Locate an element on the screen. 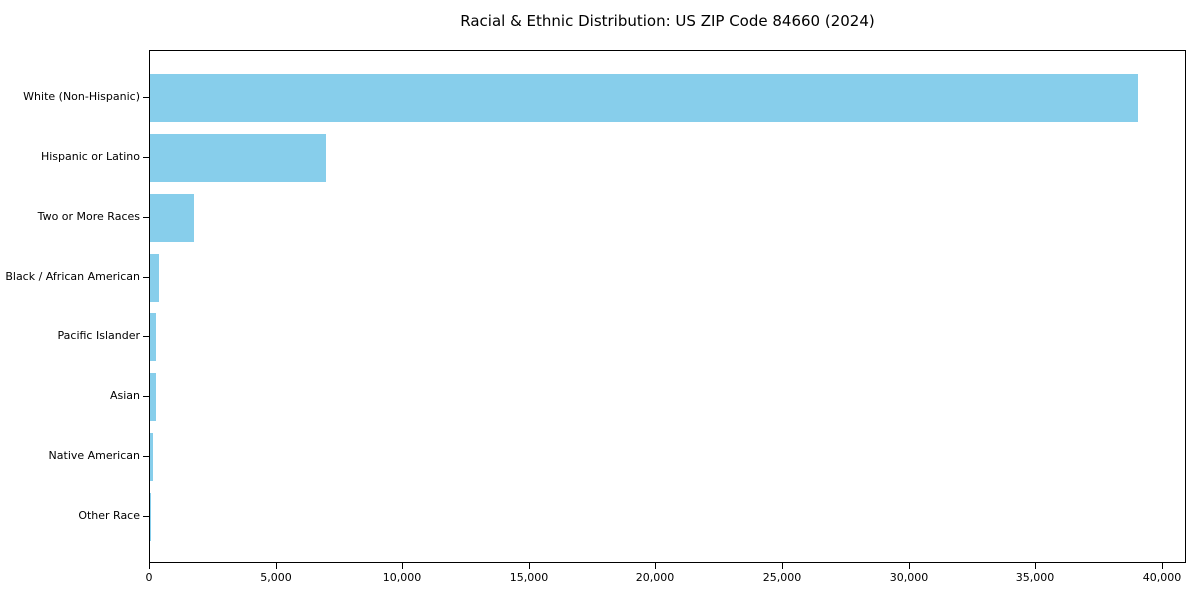  x-tick-label-40-000: 40,000 is located at coordinates (1162, 577).